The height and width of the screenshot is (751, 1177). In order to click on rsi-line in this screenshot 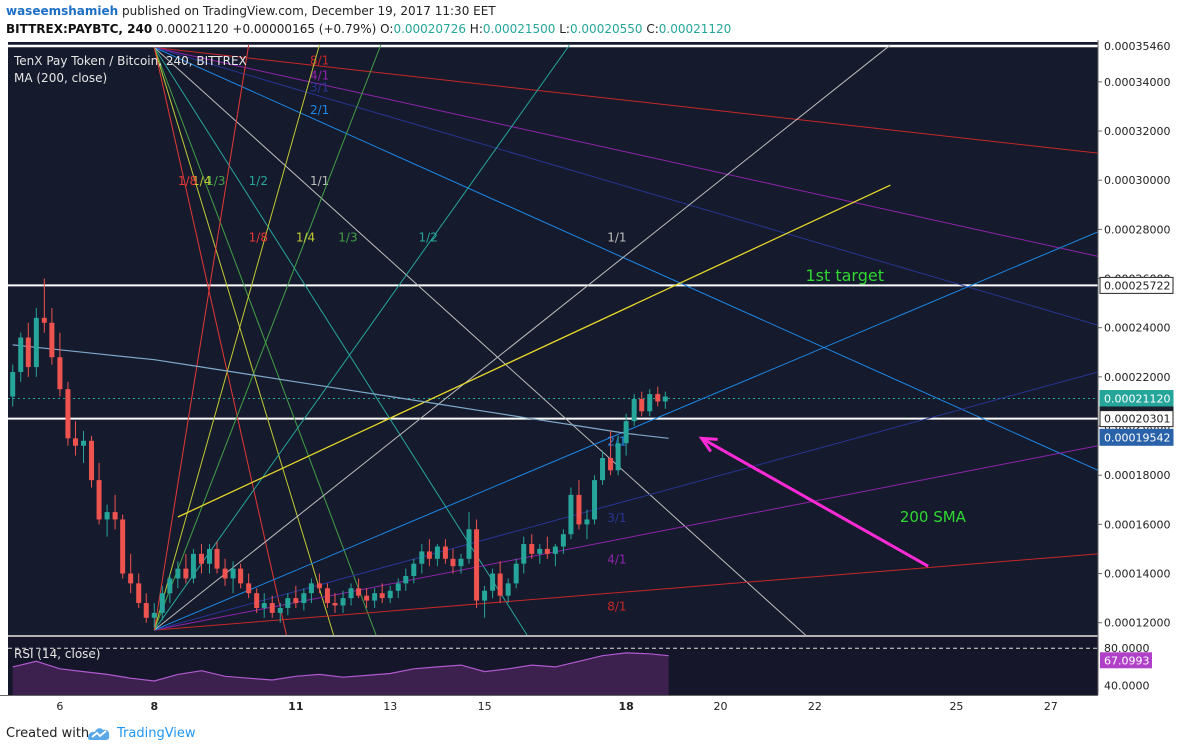, I will do `click(340, 667)`.